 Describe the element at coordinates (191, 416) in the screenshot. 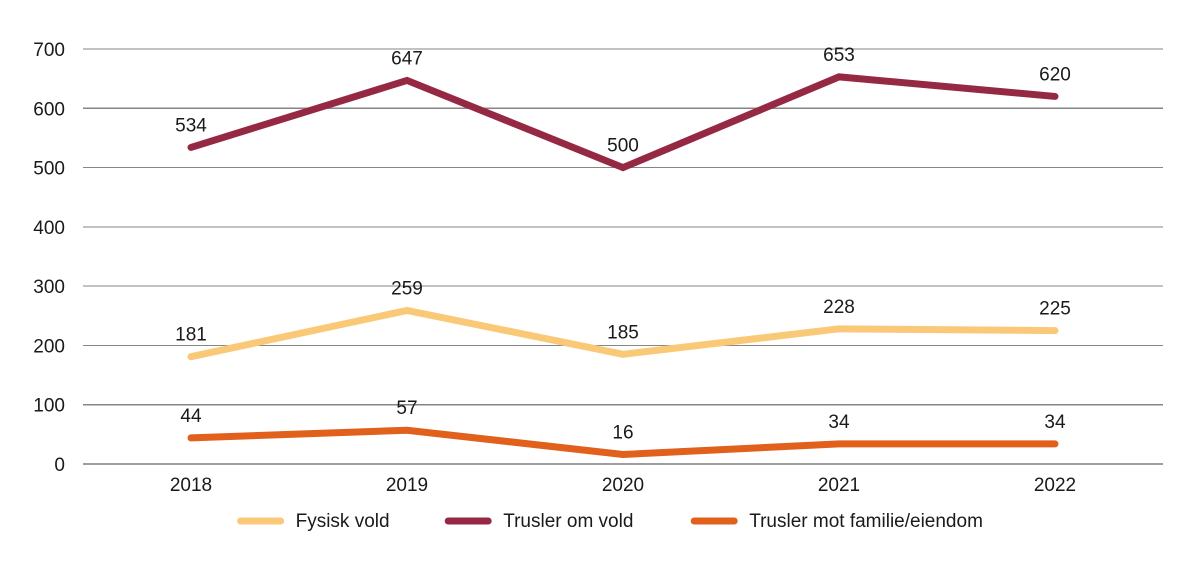

I see `data-point-label: 44` at that location.